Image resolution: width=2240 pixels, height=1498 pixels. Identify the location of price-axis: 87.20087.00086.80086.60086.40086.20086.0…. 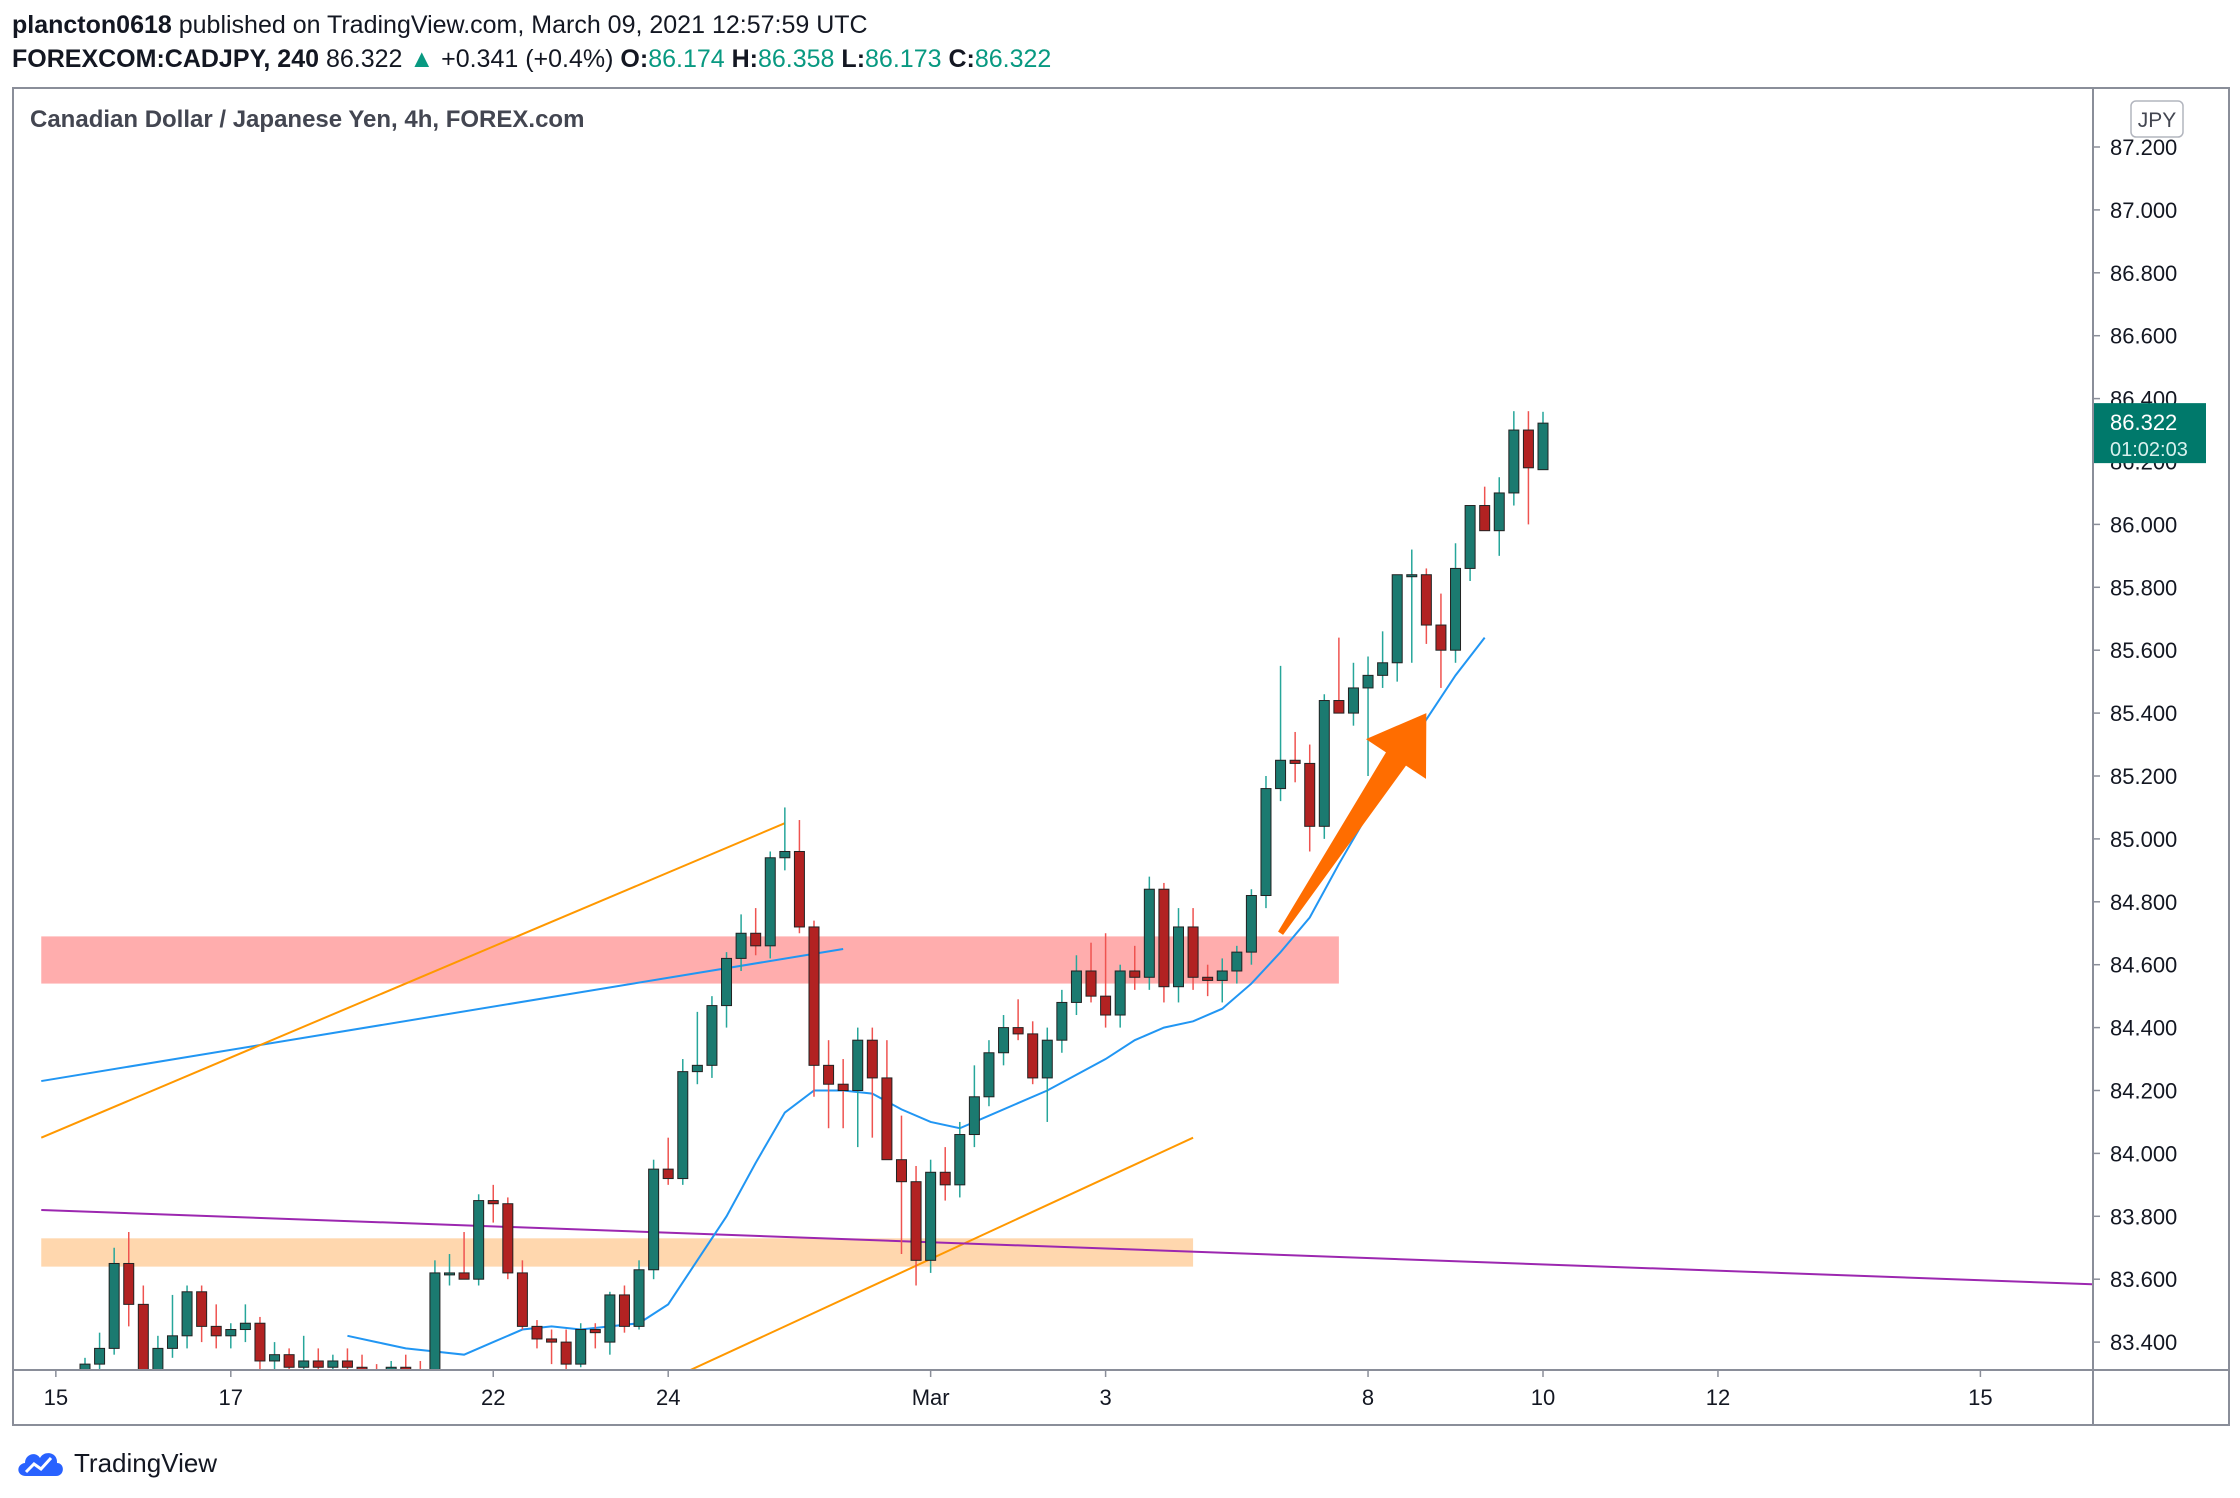
(2135, 745).